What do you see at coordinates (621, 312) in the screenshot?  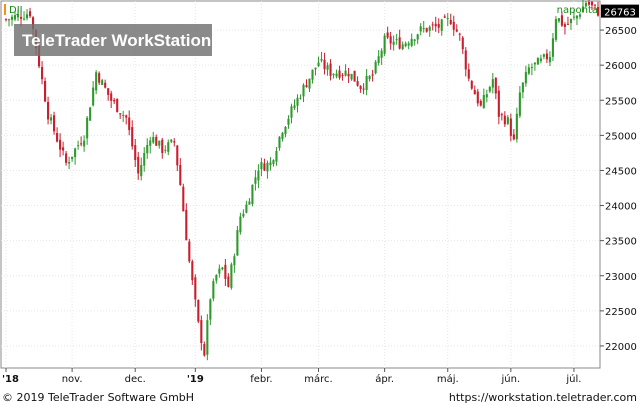 I see `y-tick-label: 22500` at bounding box center [621, 312].